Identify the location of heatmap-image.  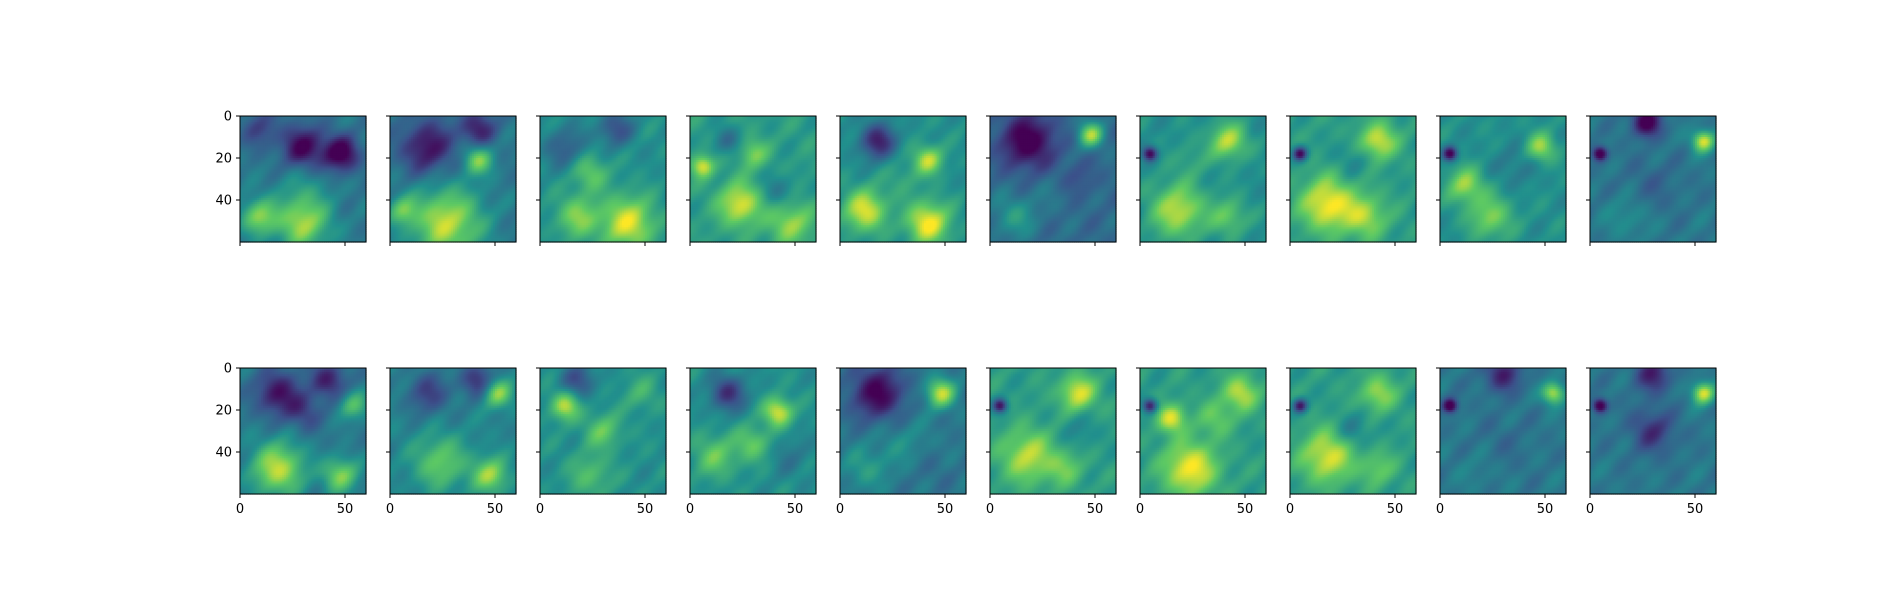
(303, 179).